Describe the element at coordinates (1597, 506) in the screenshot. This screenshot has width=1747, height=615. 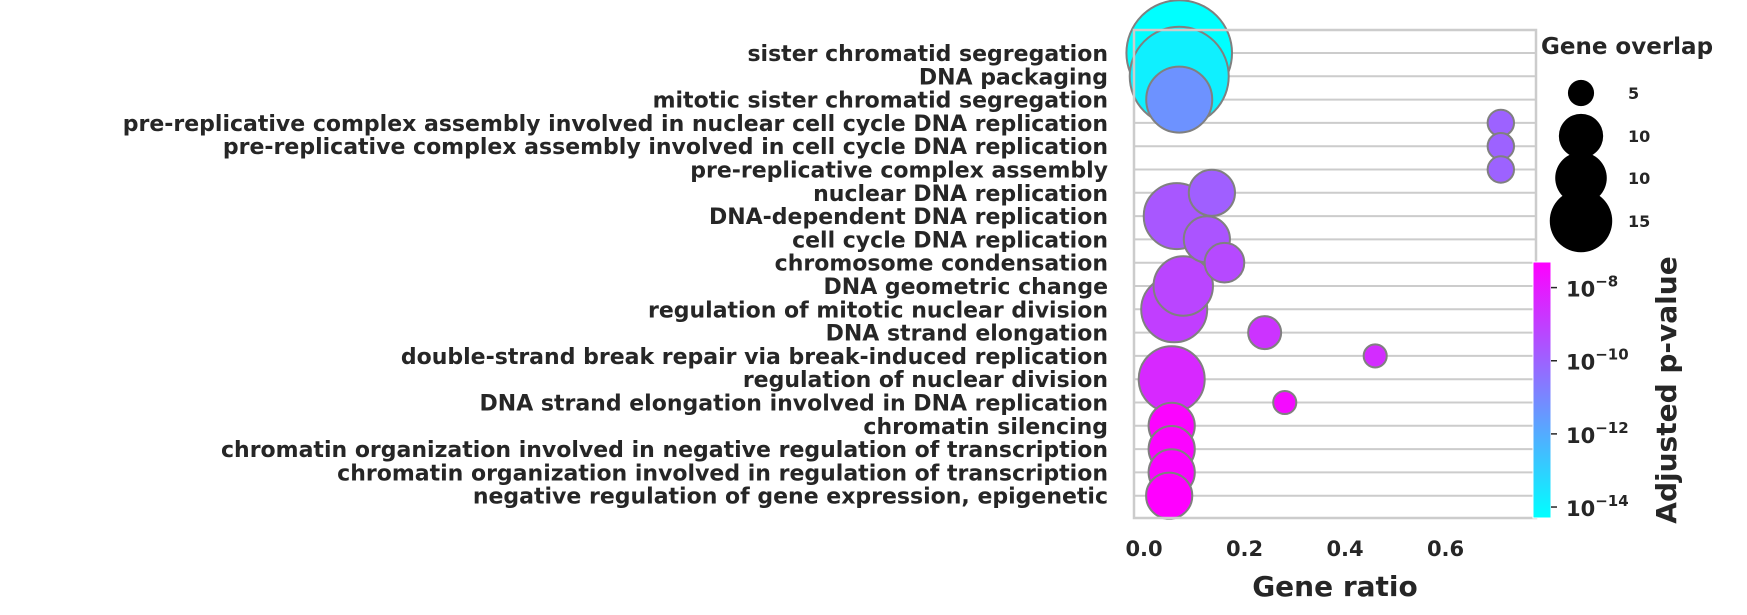
I see `colorbar-tick-label: 10−14` at that location.